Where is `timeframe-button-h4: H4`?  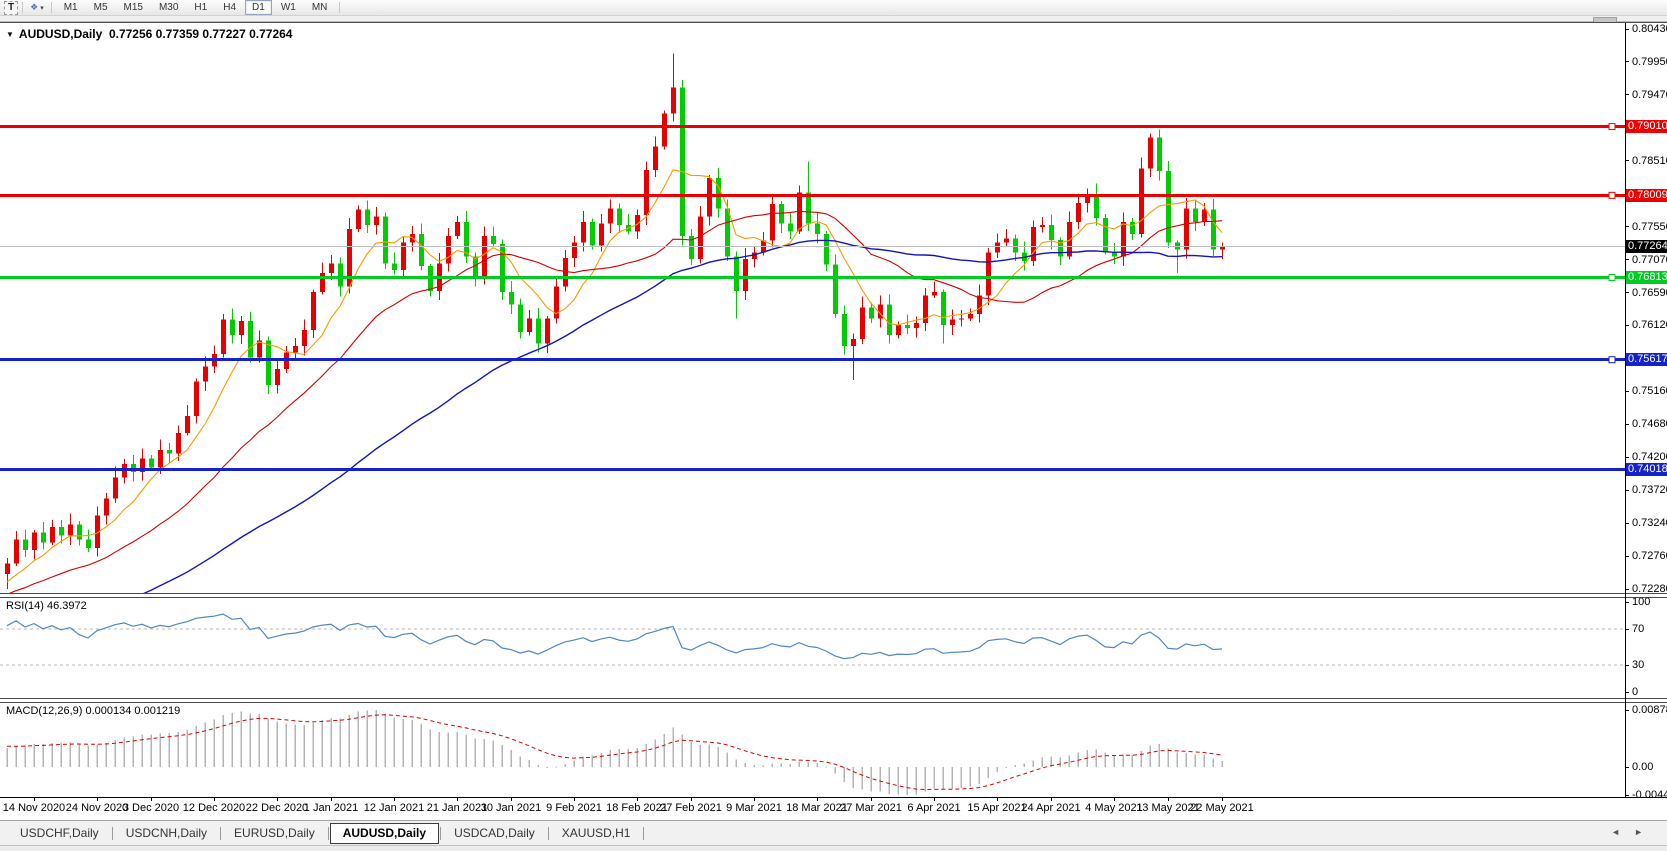 timeframe-button-h4: H4 is located at coordinates (230, 7).